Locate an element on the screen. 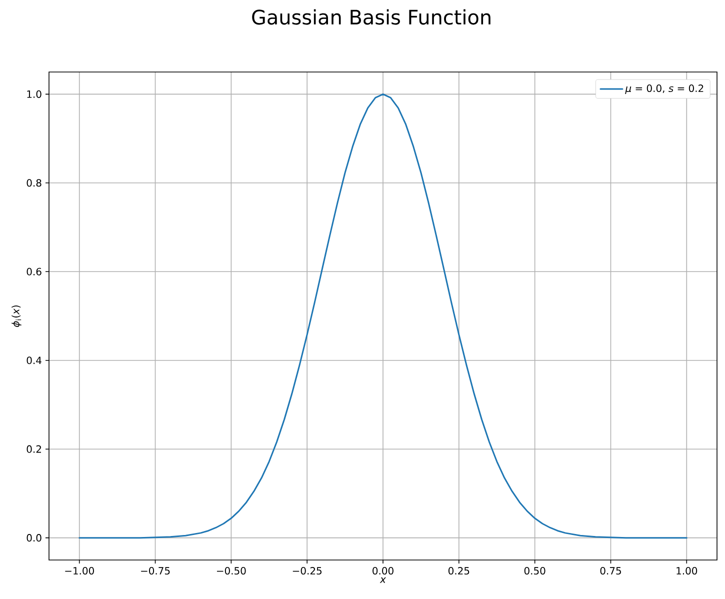 The height and width of the screenshot is (599, 725). y-tick-label: 0.0 is located at coordinates (34, 538).